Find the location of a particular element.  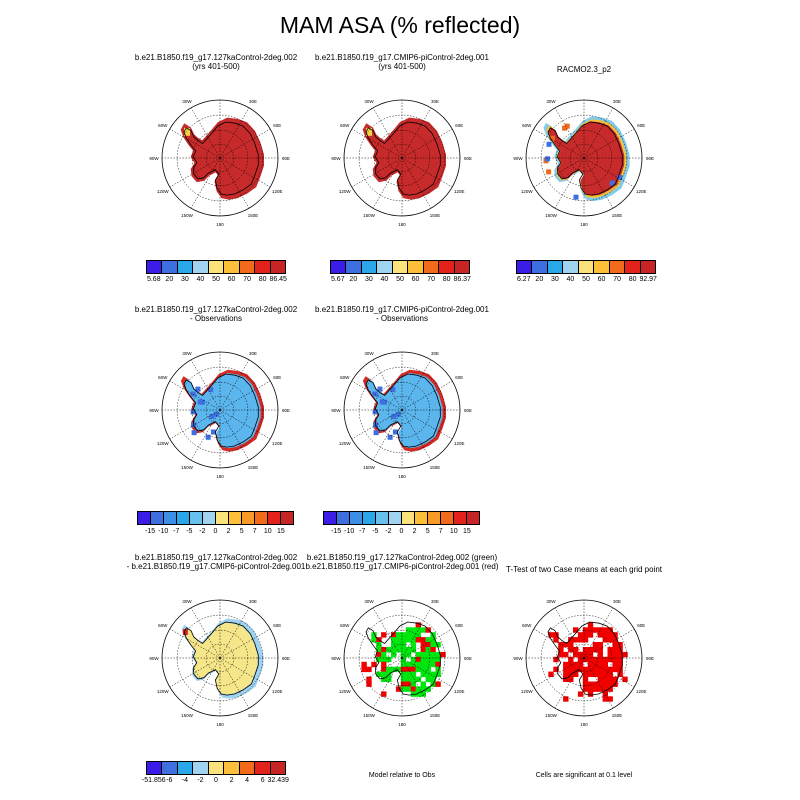

colorbar-tick-label: -7 is located at coordinates (362, 531).